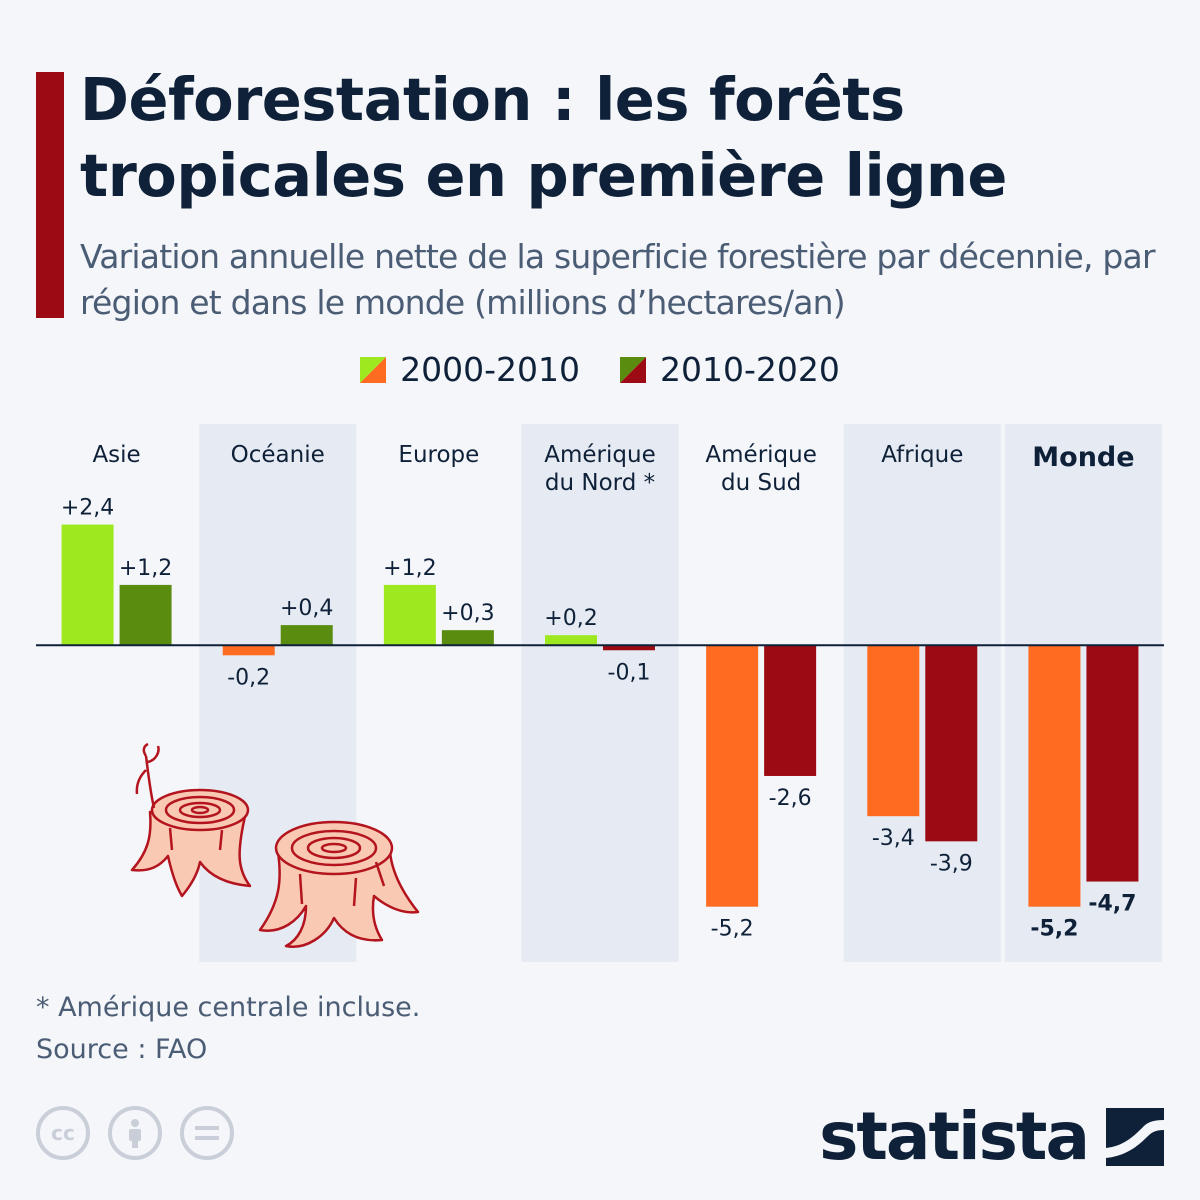  What do you see at coordinates (570, 618) in the screenshot?
I see `data-label-3-0: +0,2` at bounding box center [570, 618].